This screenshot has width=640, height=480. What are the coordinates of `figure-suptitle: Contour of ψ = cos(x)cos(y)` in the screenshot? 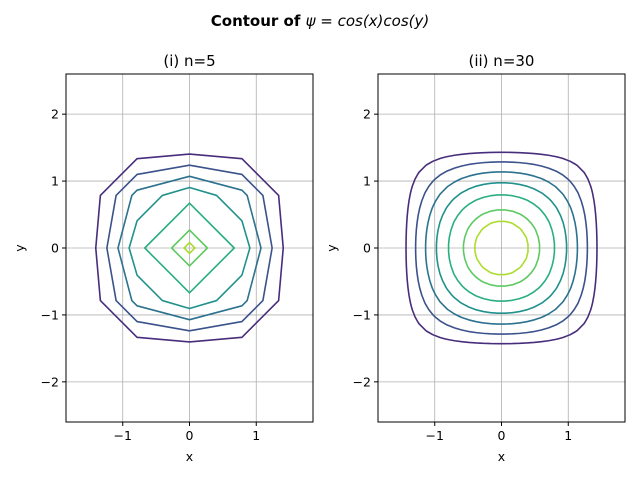 It's located at (320, 21).